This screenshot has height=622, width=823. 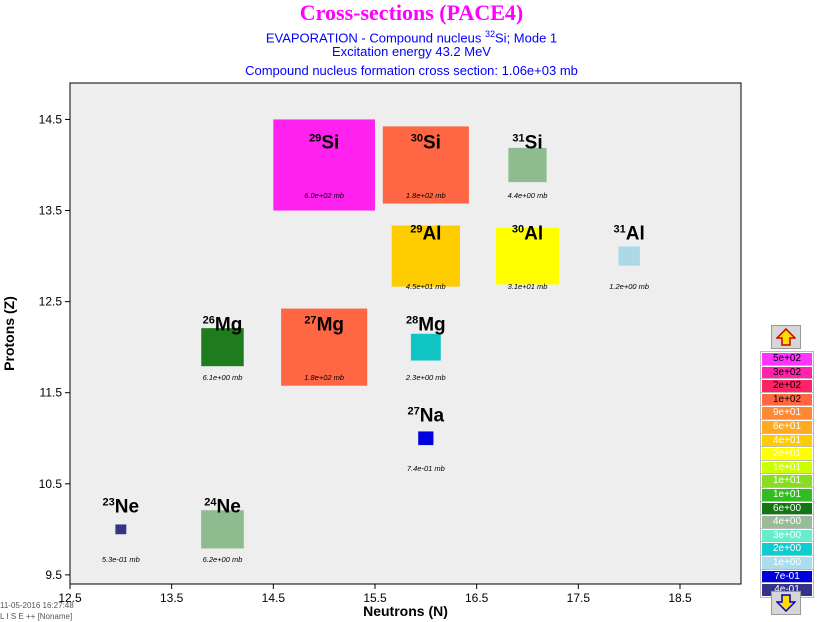 I want to click on legend-item: 2e+00, so click(x=787, y=549).